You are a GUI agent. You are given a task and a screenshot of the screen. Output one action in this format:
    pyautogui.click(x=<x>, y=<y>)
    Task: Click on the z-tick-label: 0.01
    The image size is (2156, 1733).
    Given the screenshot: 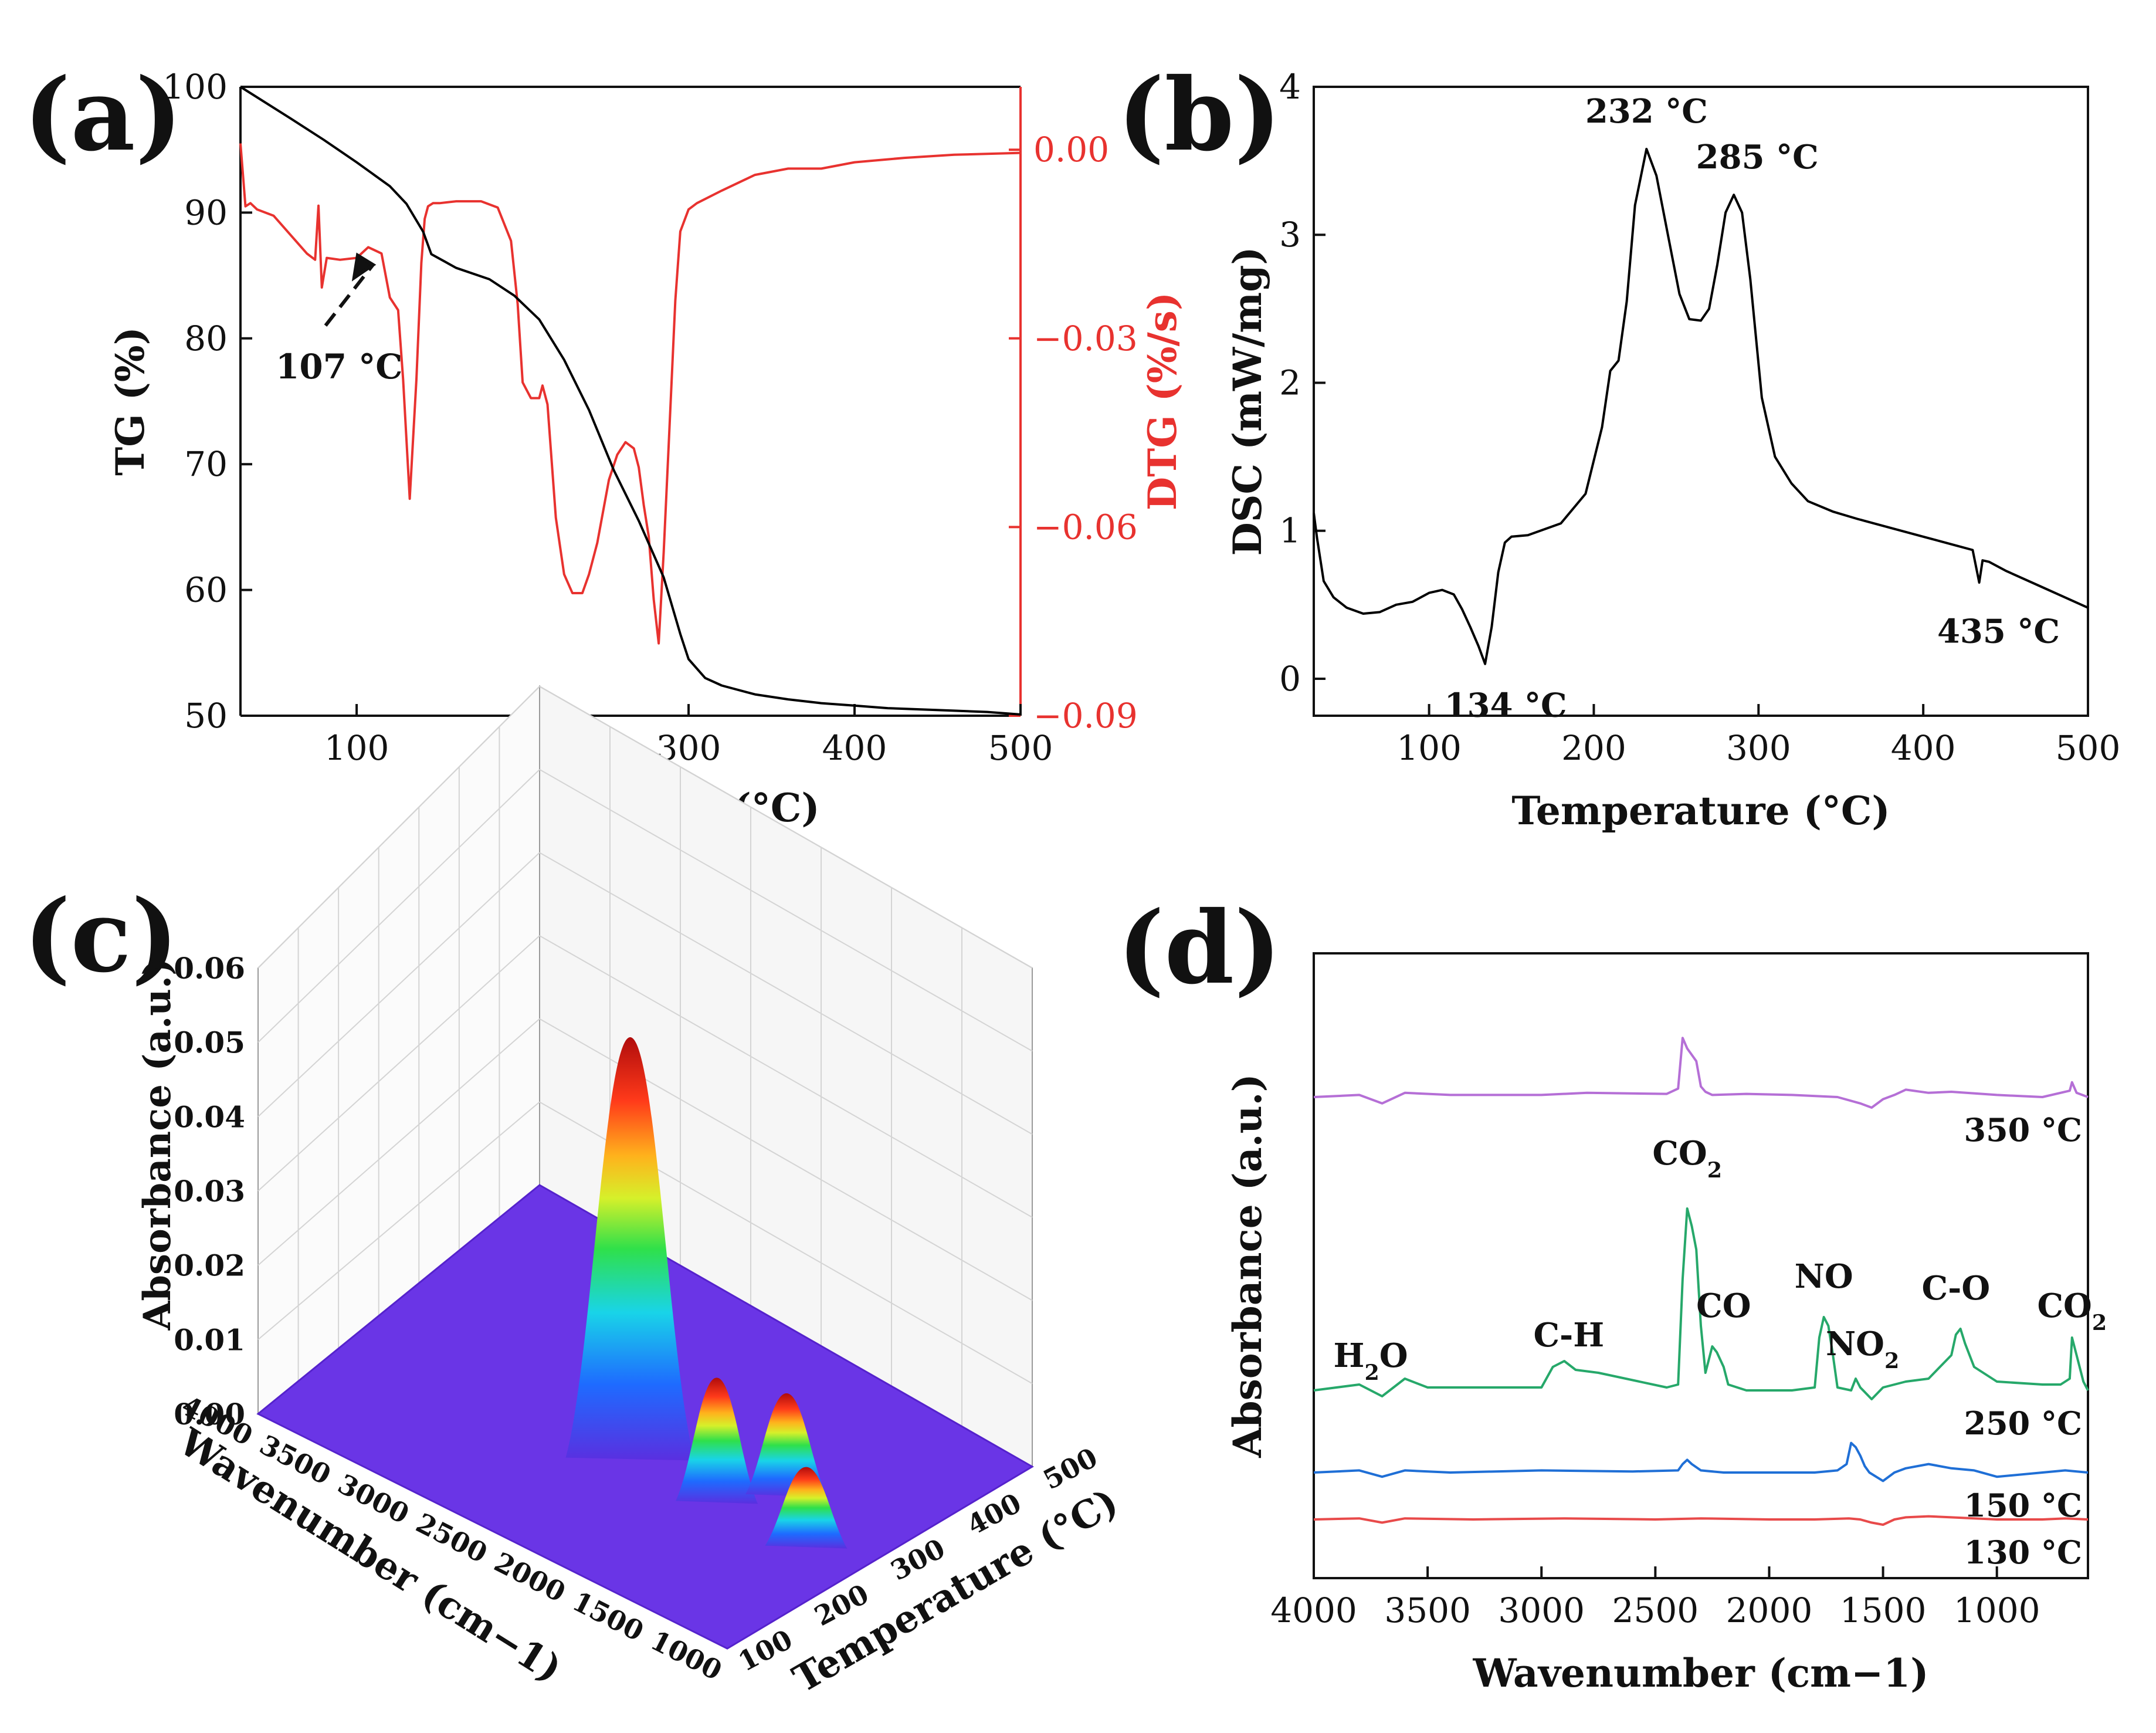 What is the action you would take?
    pyautogui.click(x=210, y=1340)
    